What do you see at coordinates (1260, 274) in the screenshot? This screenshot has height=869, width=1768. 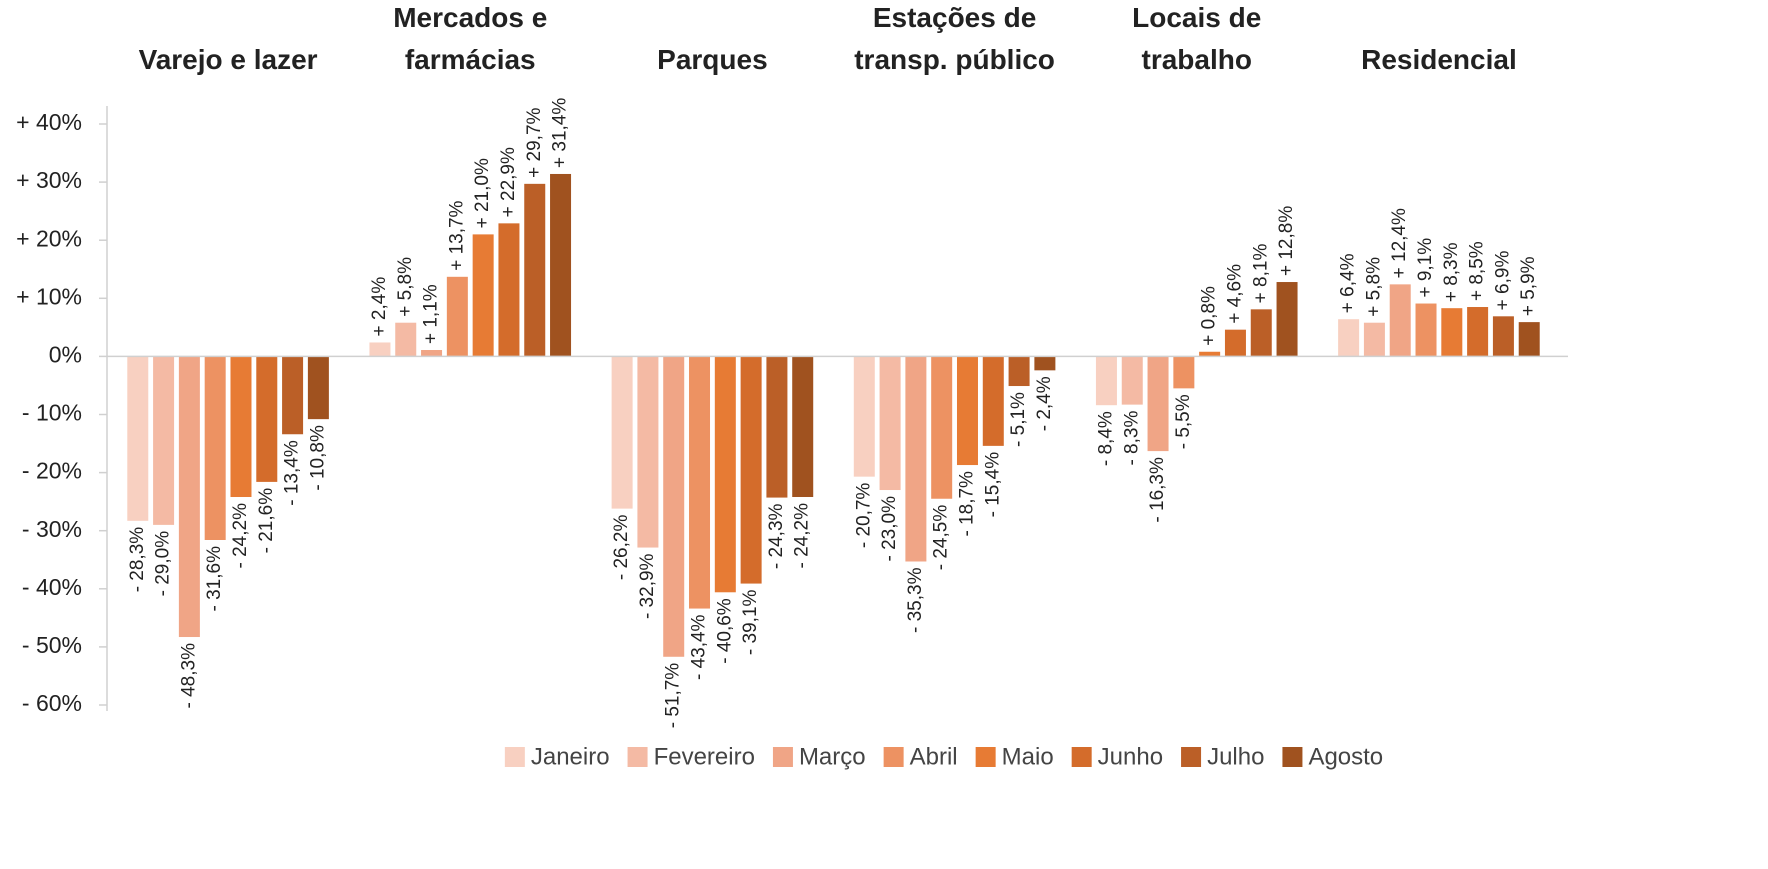 I see `value-label: + 8,1%` at bounding box center [1260, 274].